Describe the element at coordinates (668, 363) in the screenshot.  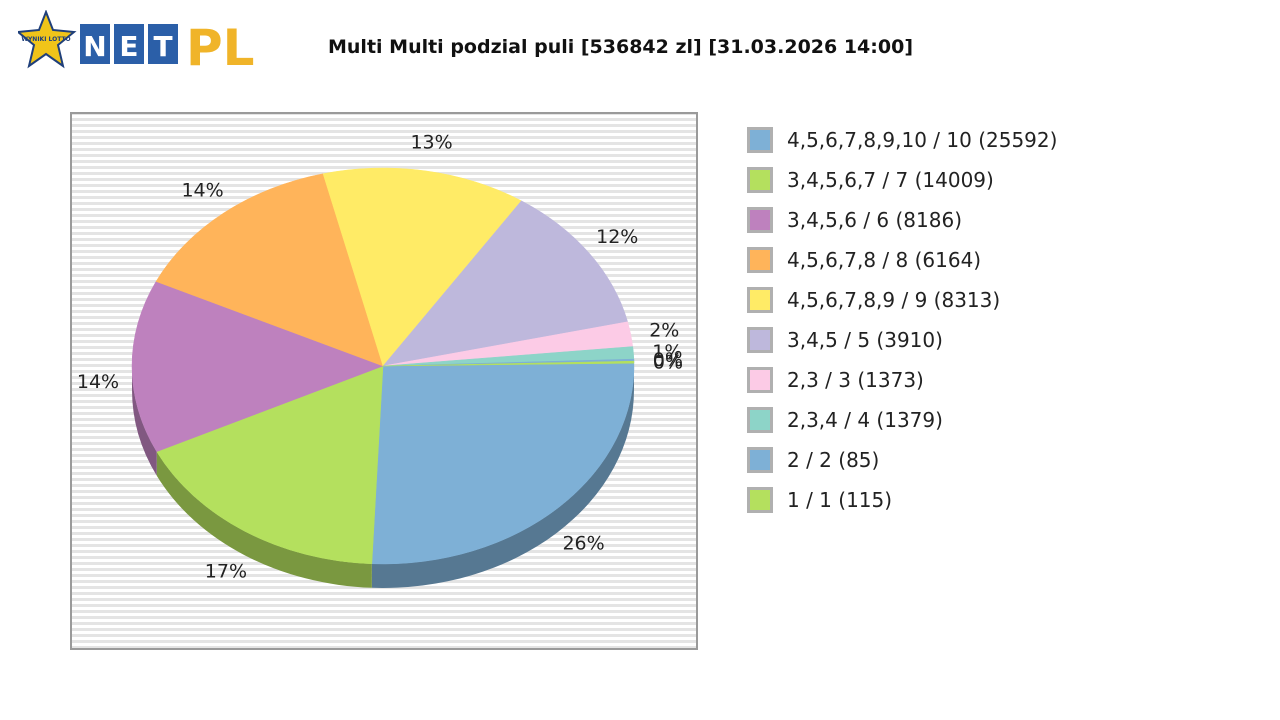
I see `pie-percent-label: 0%` at that location.